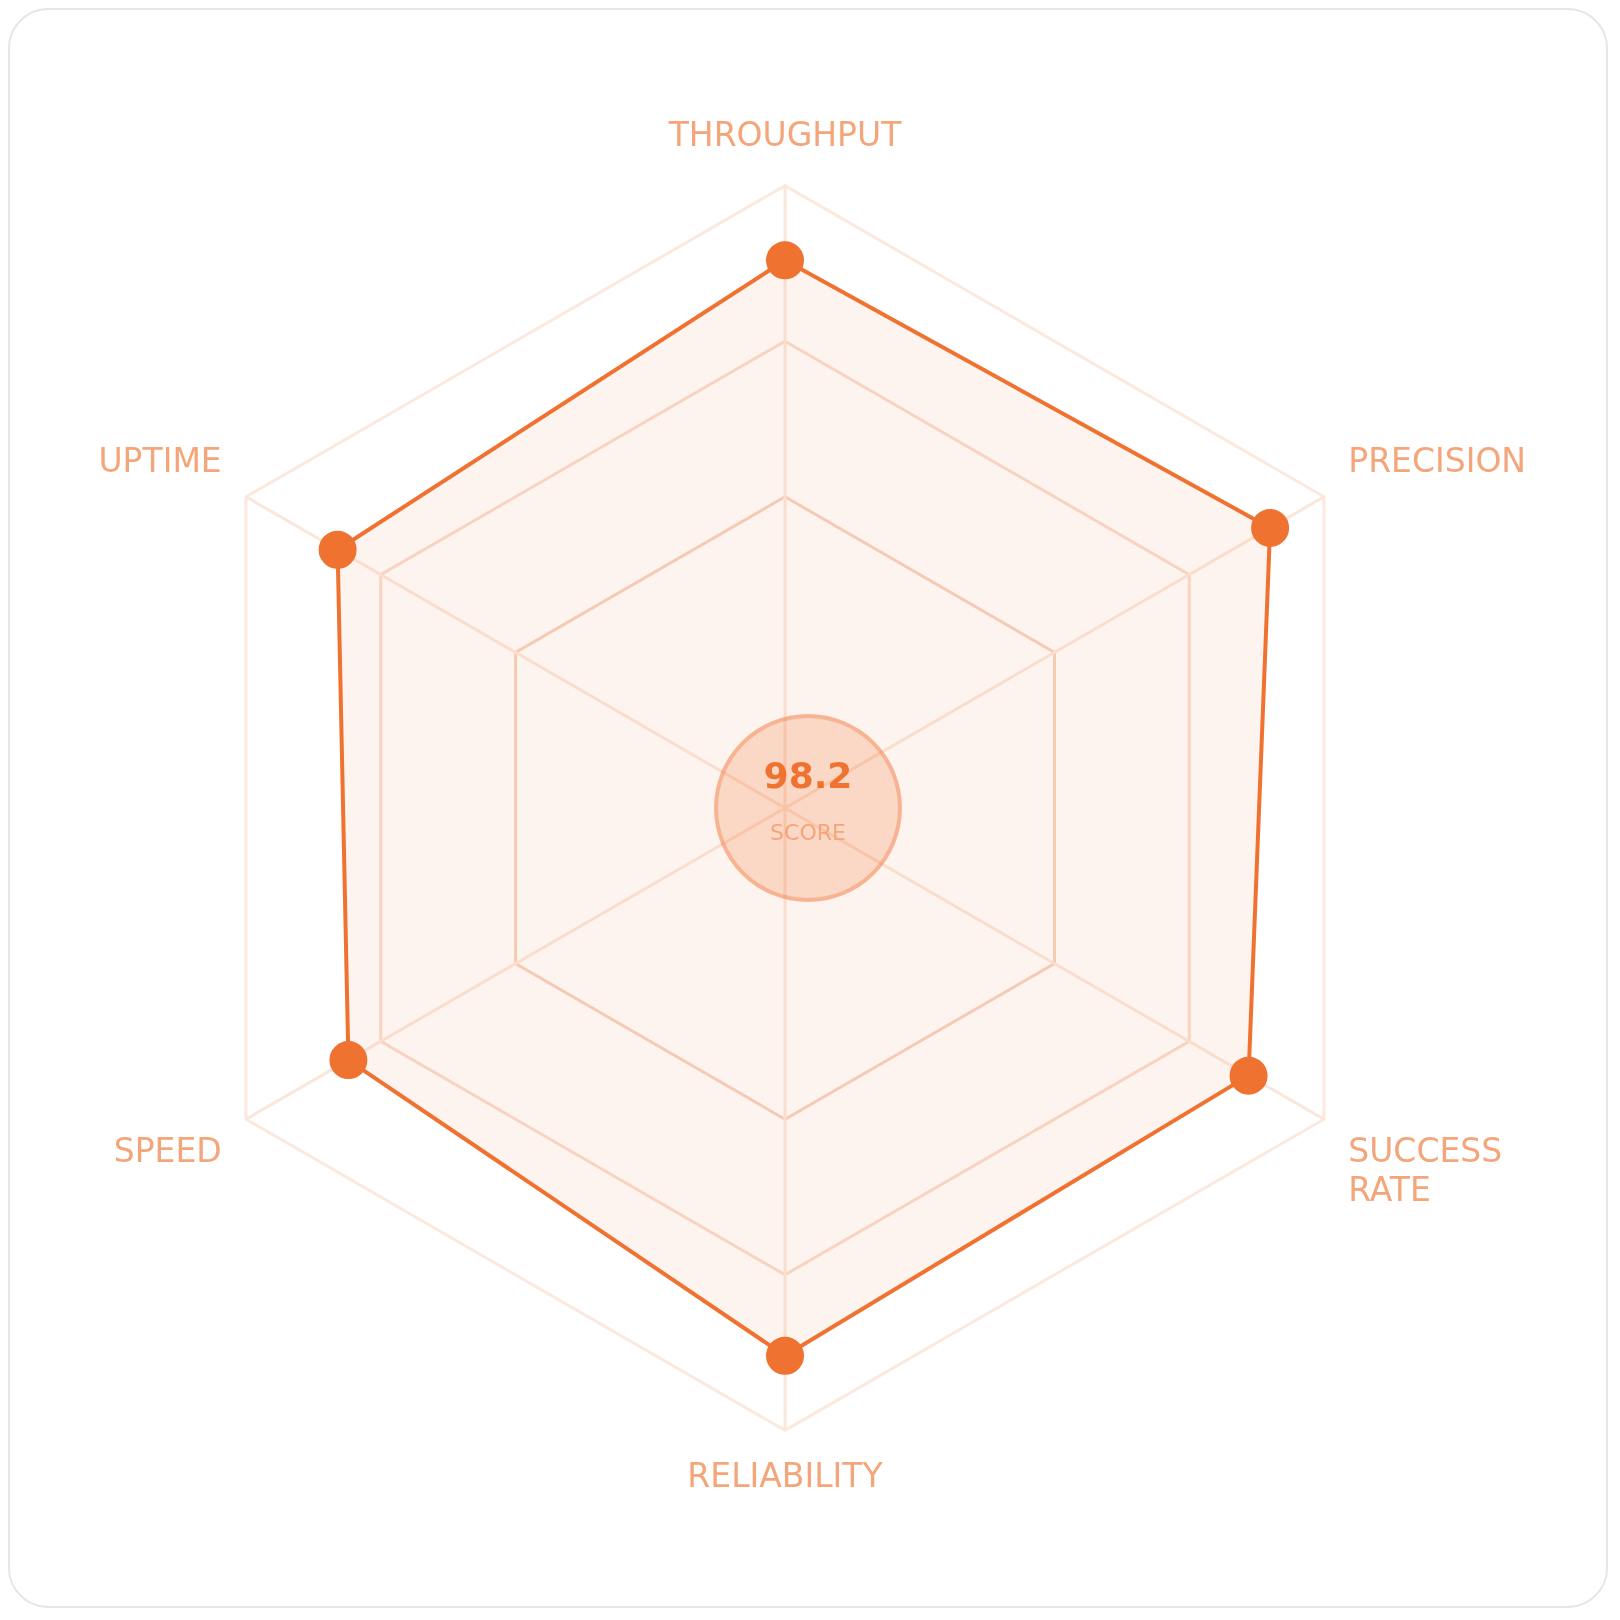 This screenshot has height=1620, width=1620. I want to click on text: 98.2, so click(808, 775).